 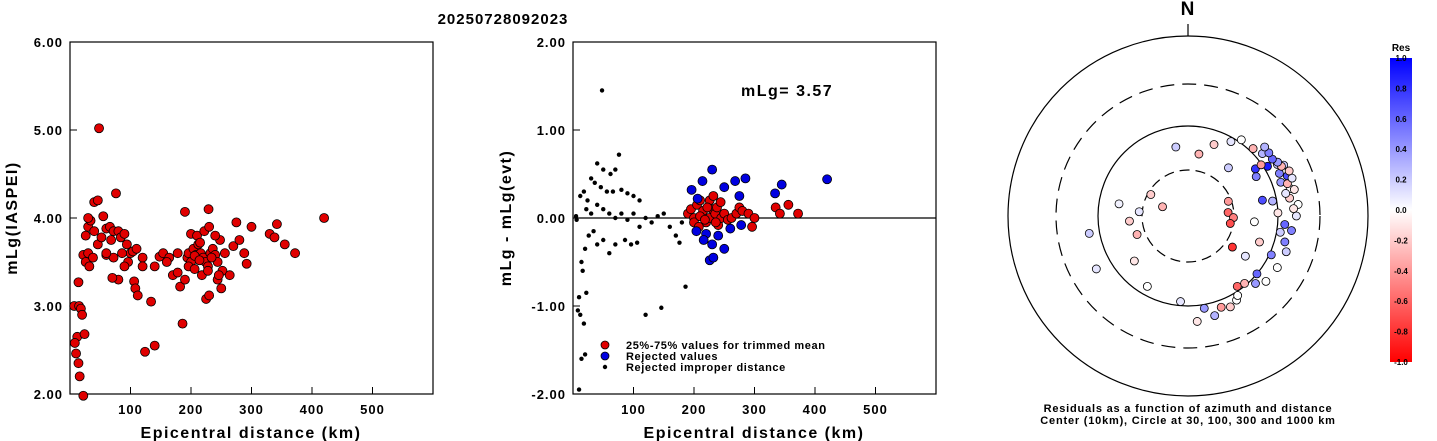 I want to click on colorbar-tick-label: -0.6, so click(x=1401, y=301).